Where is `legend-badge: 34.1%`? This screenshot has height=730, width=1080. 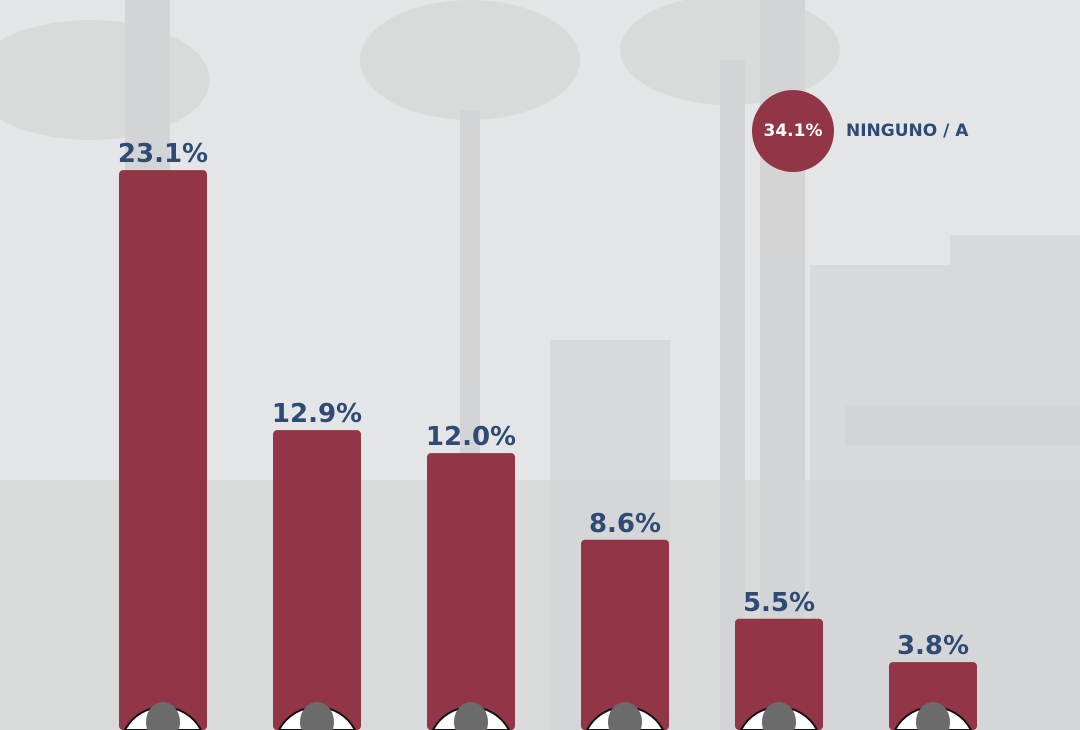
legend-badge: 34.1% is located at coordinates (793, 131).